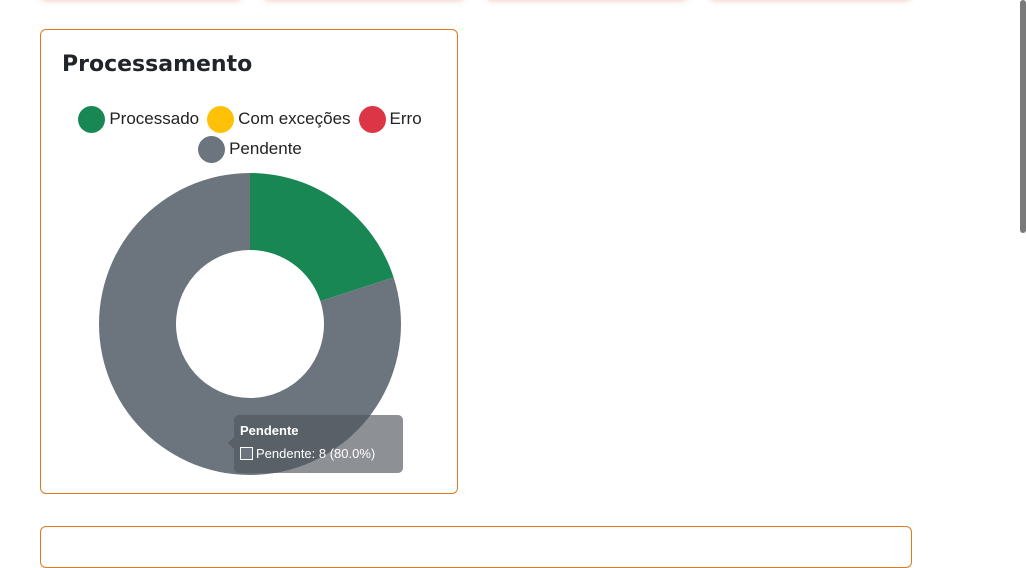 Image resolution: width=1026 pixels, height=568 pixels. I want to click on legend-item: Processado, so click(139, 119).